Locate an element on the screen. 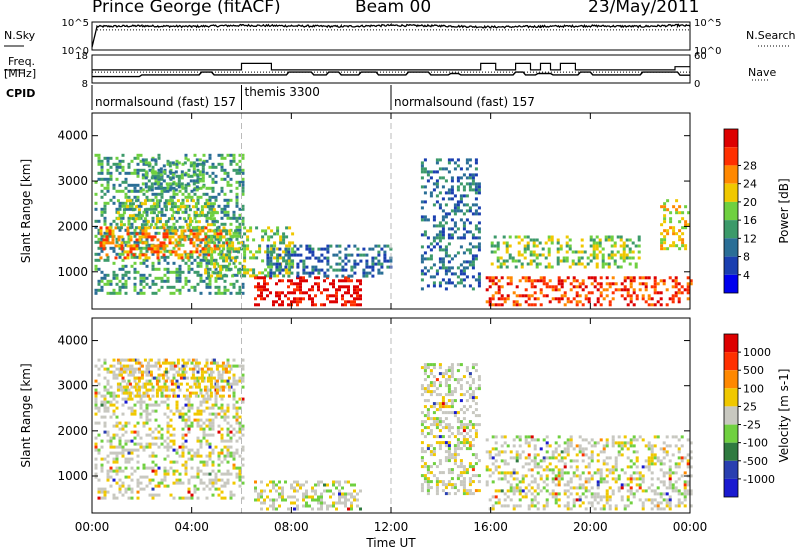 This screenshot has width=800, height=554. power-colorbar-tick-label: 16 is located at coordinates (750, 220).